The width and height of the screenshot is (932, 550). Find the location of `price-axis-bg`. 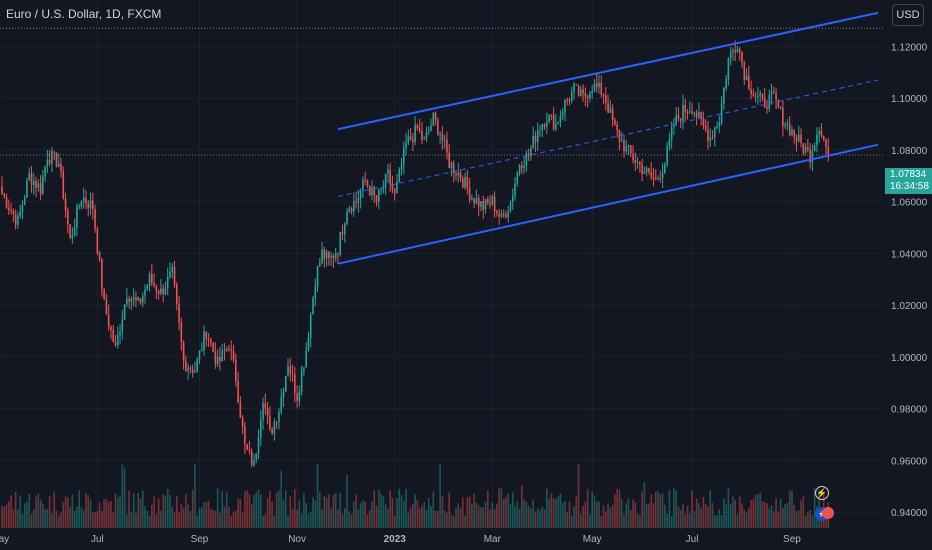

price-axis-bg is located at coordinates (908, 275).